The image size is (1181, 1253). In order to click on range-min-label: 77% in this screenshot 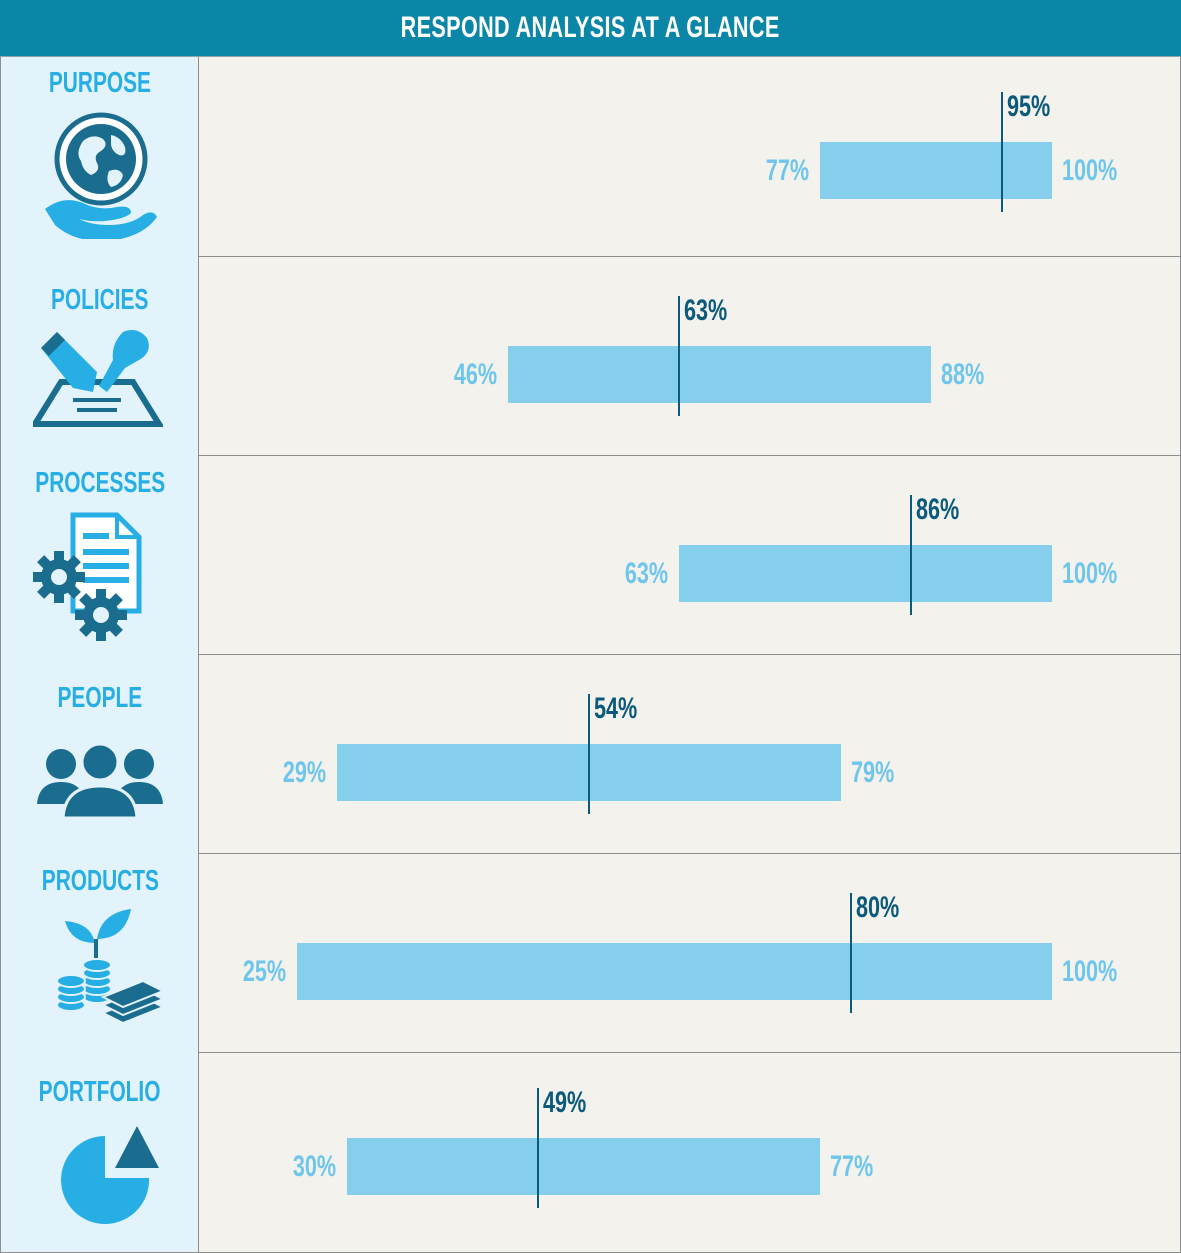, I will do `click(779, 171)`.